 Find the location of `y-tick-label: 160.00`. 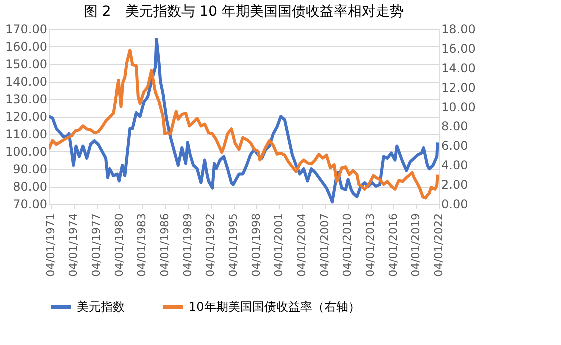

y-tick-label: 160.00 is located at coordinates (27, 47).